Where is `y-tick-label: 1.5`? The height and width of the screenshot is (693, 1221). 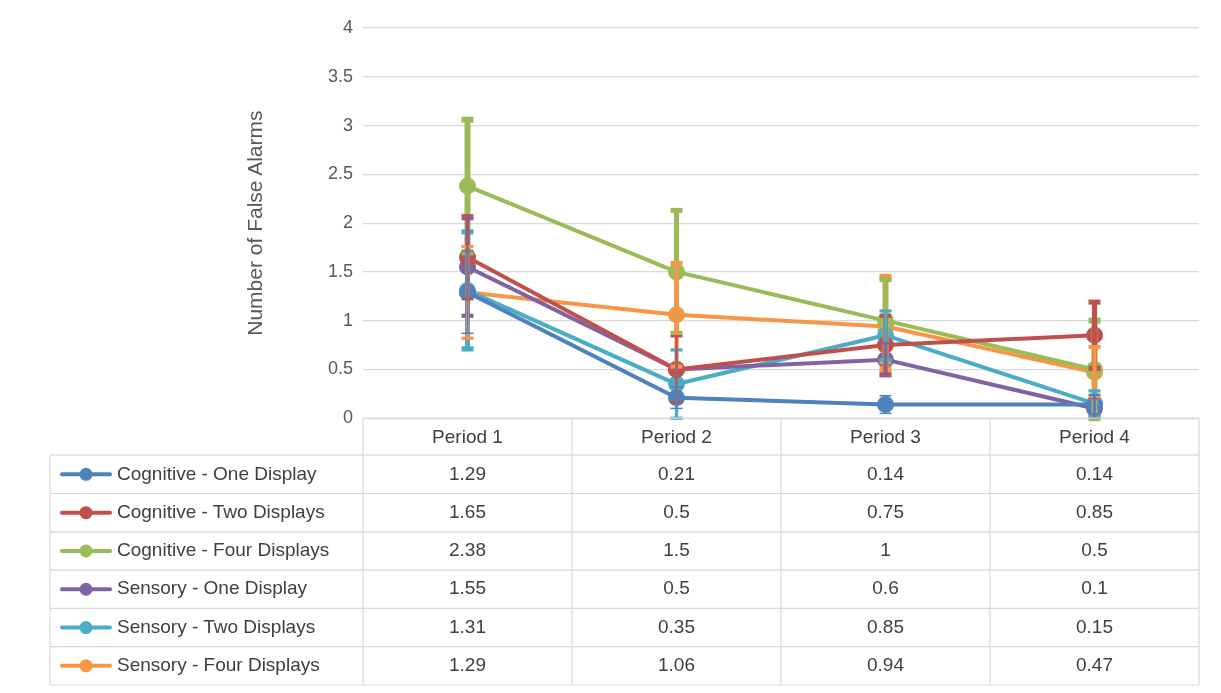
y-tick-label: 1.5 is located at coordinates (340, 270).